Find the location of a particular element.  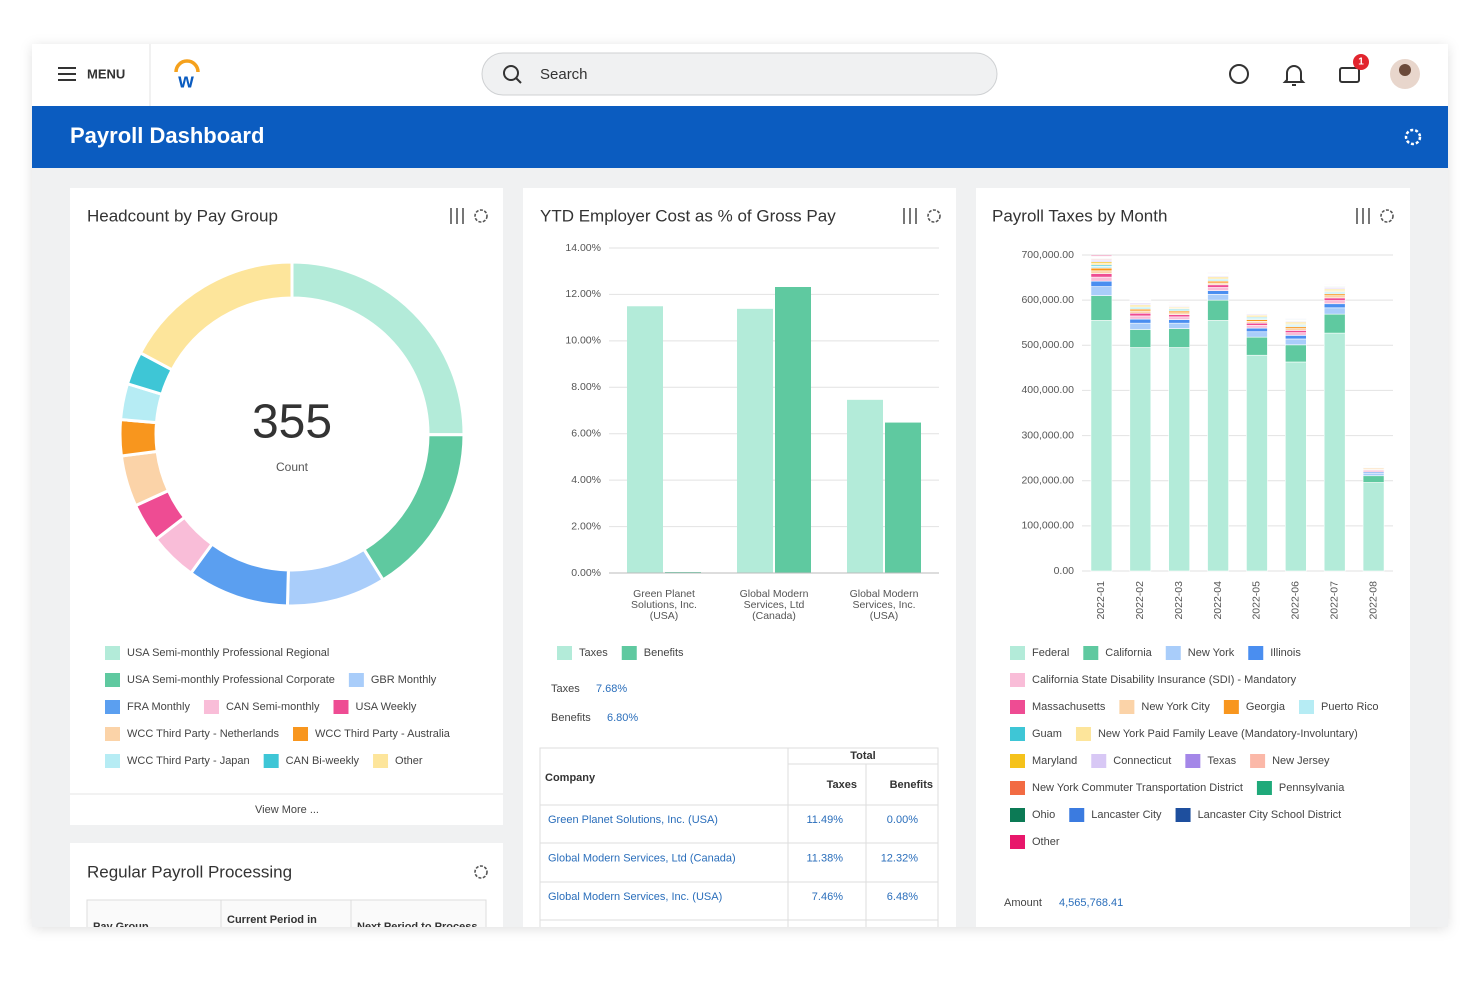

avatar is located at coordinates (1405, 74).